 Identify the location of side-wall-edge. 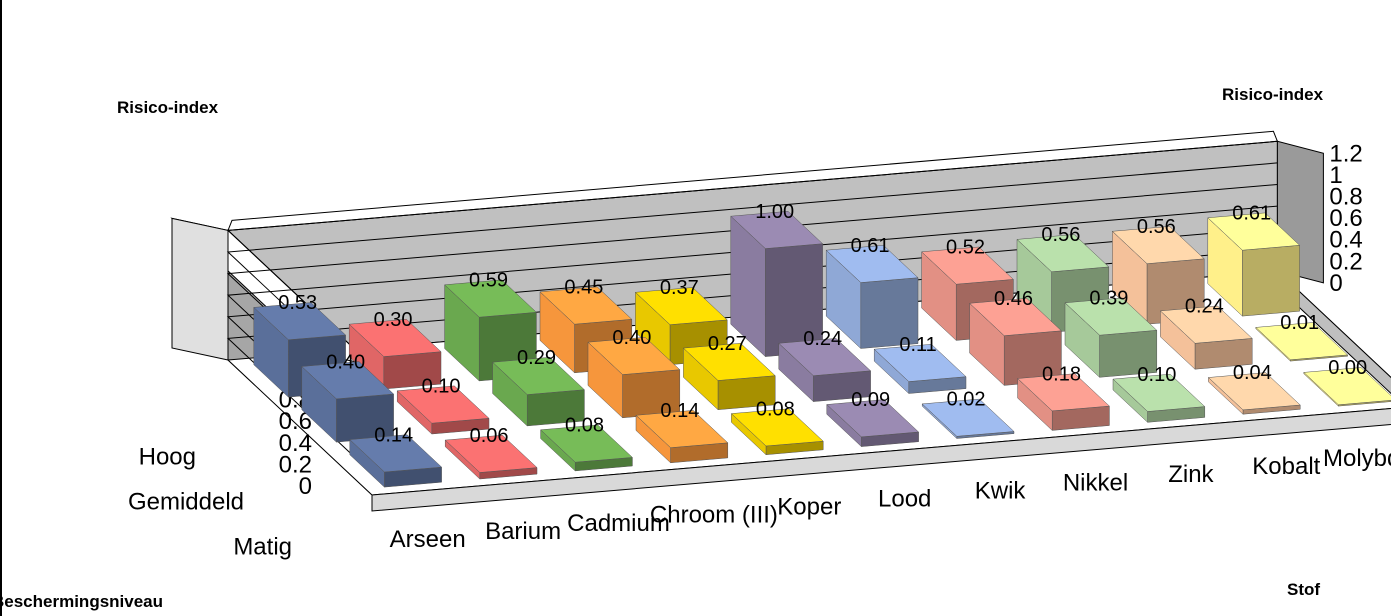
(200, 289).